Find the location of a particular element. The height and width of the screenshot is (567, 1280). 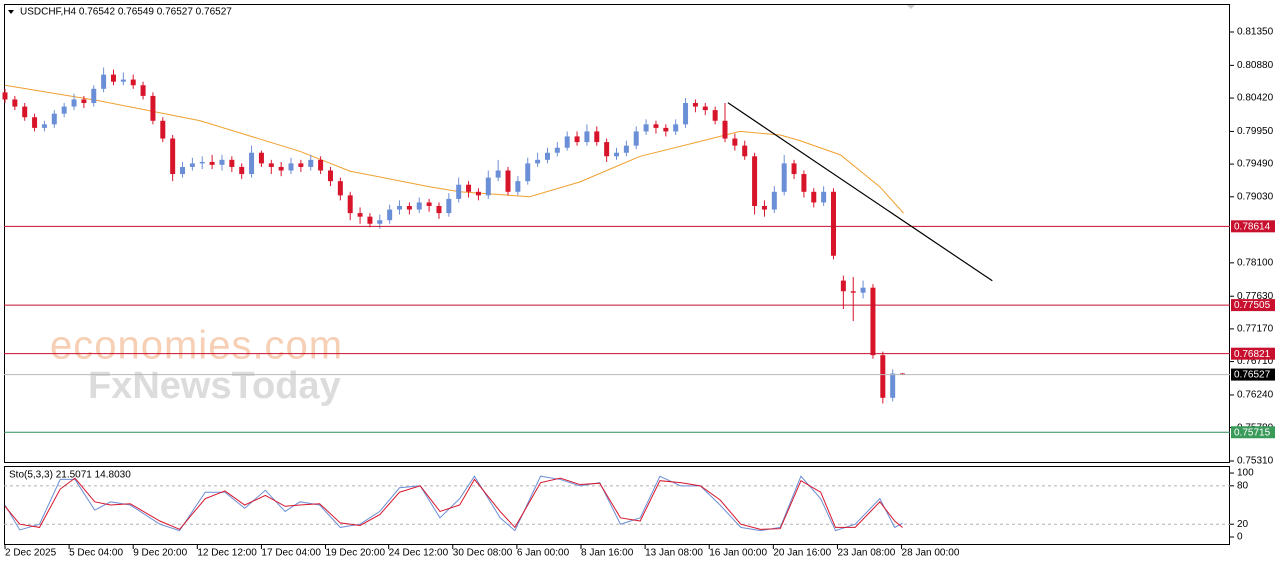

watermark-brand: economies.com is located at coordinates (196, 346).